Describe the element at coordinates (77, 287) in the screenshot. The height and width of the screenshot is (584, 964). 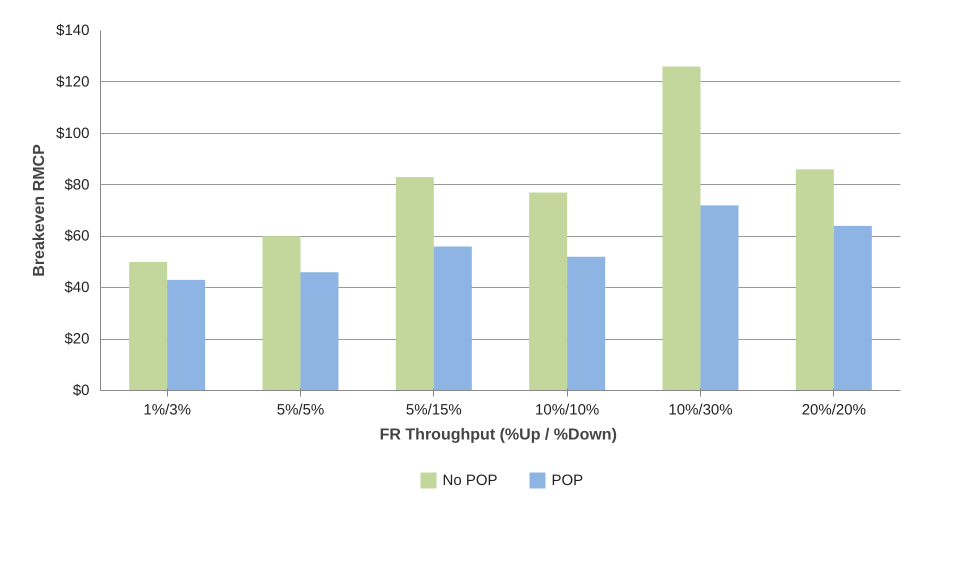
I see `y-tick-label: $40` at that location.